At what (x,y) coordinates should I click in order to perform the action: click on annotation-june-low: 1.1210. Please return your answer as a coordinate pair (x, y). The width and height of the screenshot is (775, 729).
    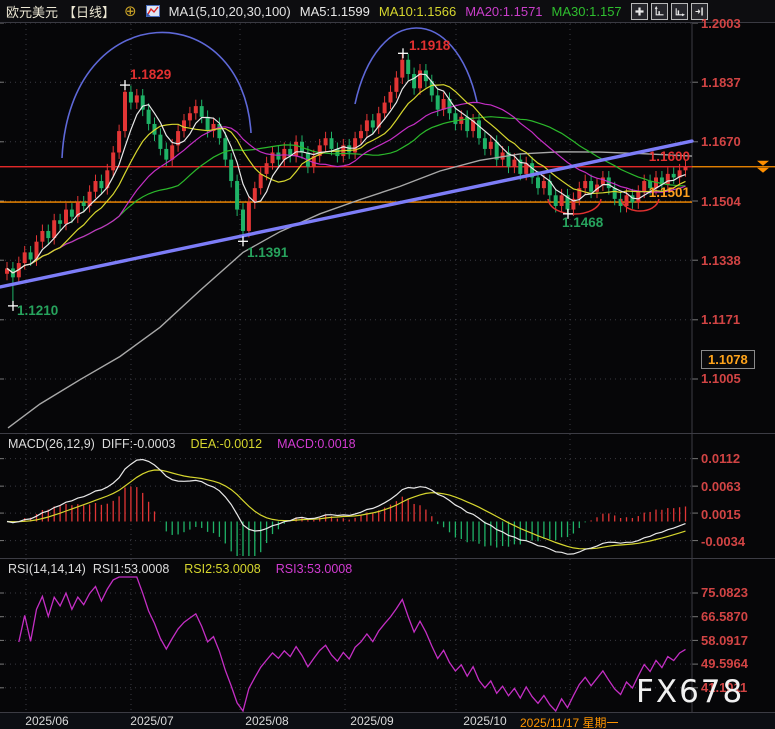
    Looking at the image, I should click on (38, 310).